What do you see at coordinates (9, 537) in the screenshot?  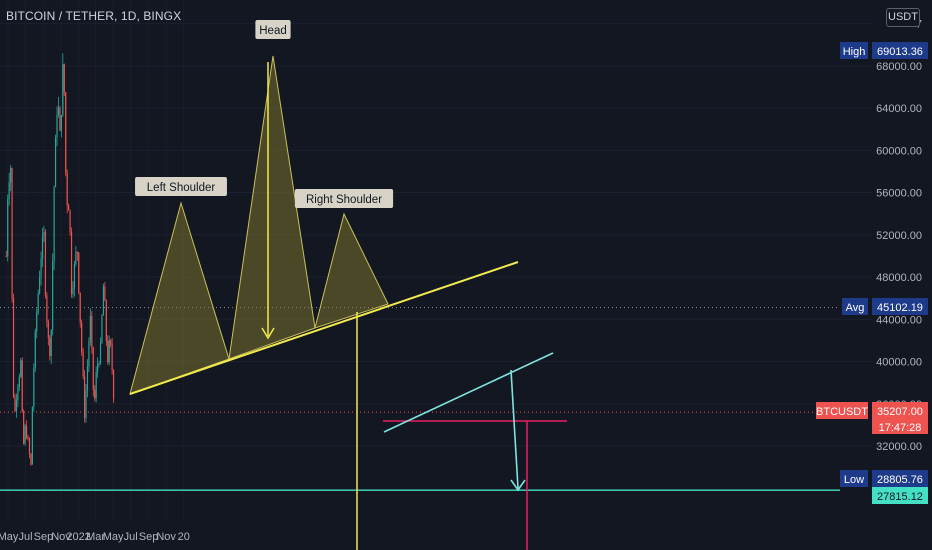 I see `x-tick-label: May` at bounding box center [9, 537].